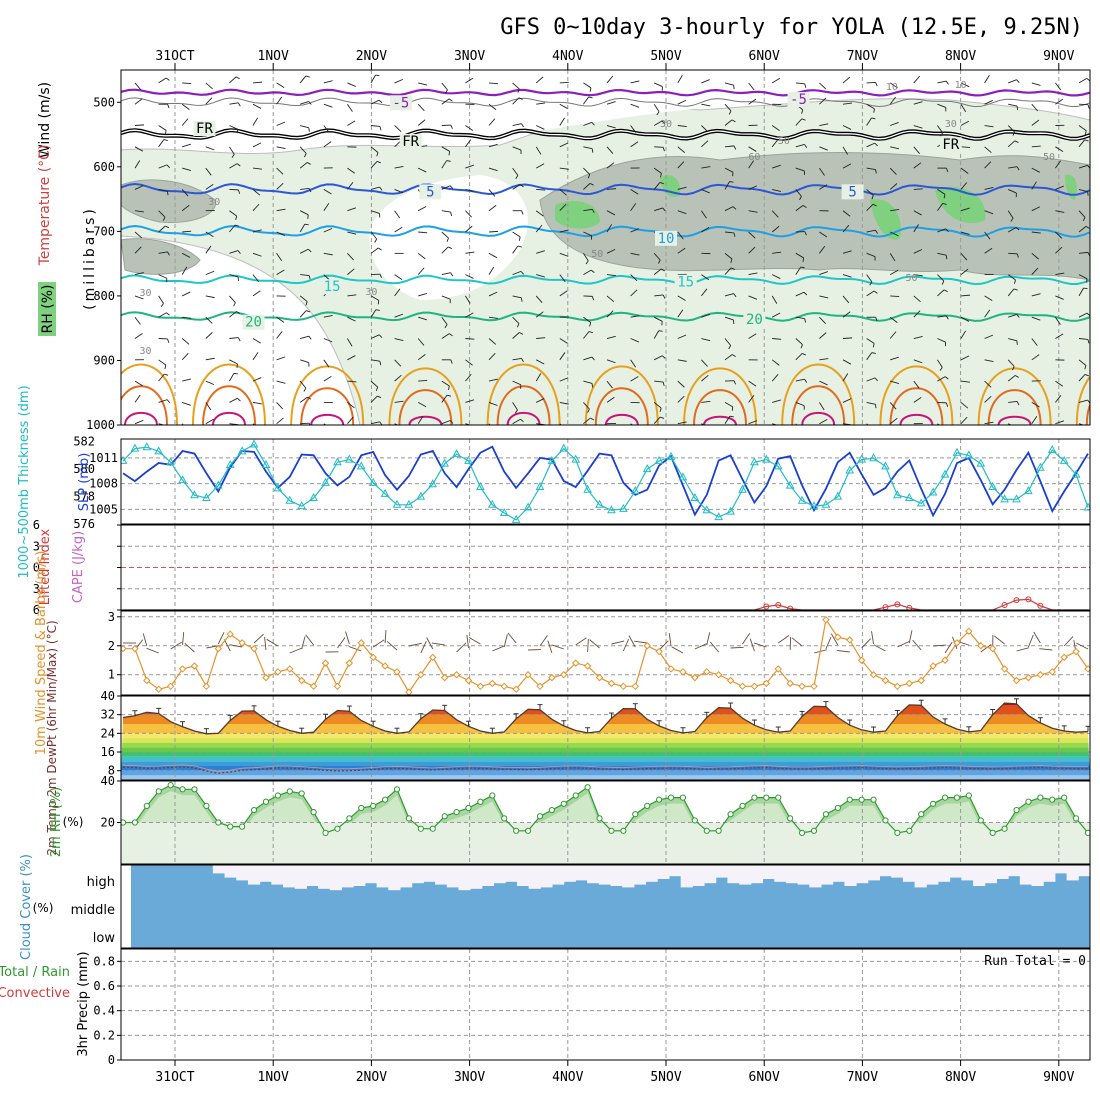 The image size is (1100, 1100). What do you see at coordinates (1014, 420) in the screenshot?
I see `boundary-layer-isotherm` at bounding box center [1014, 420].